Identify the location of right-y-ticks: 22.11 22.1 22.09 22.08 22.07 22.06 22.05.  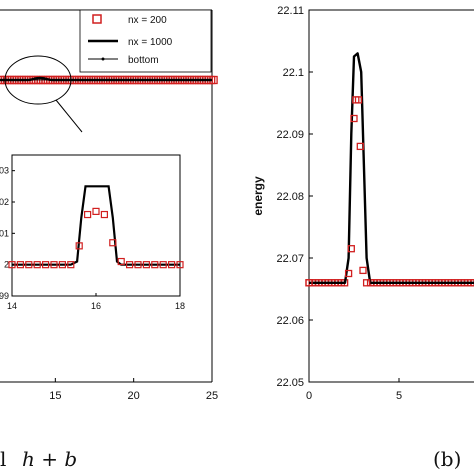
(294, 197).